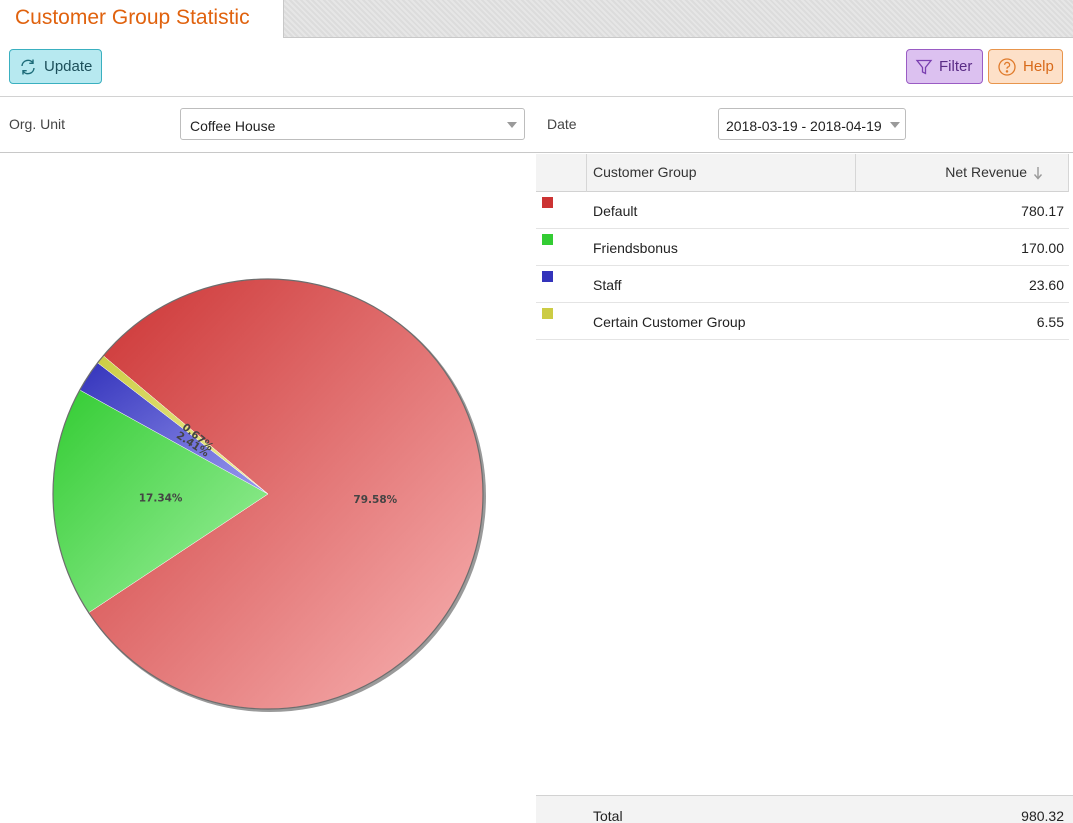 The width and height of the screenshot is (1073, 823). What do you see at coordinates (132, 17) in the screenshot?
I see `page-title: Customer Group Statistic` at bounding box center [132, 17].